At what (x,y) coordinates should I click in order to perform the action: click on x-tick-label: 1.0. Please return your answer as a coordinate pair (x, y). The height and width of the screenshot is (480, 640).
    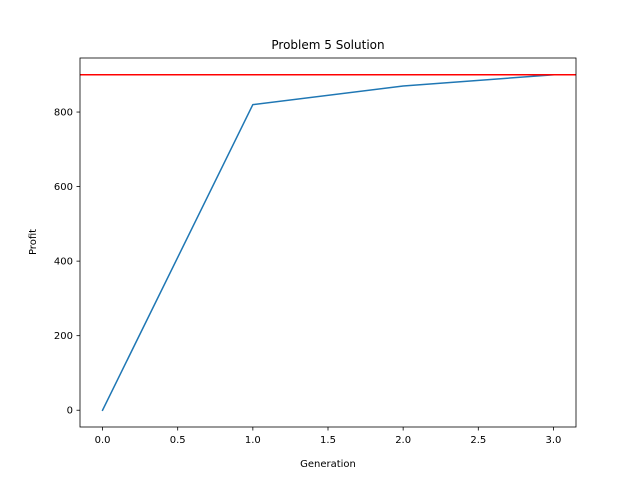
    Looking at the image, I should click on (253, 440).